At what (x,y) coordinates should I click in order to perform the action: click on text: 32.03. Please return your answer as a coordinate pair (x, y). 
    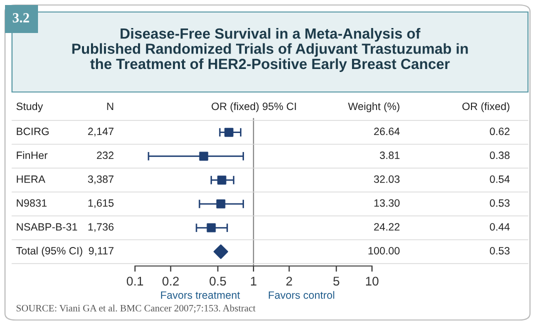
    Looking at the image, I should click on (387, 179).